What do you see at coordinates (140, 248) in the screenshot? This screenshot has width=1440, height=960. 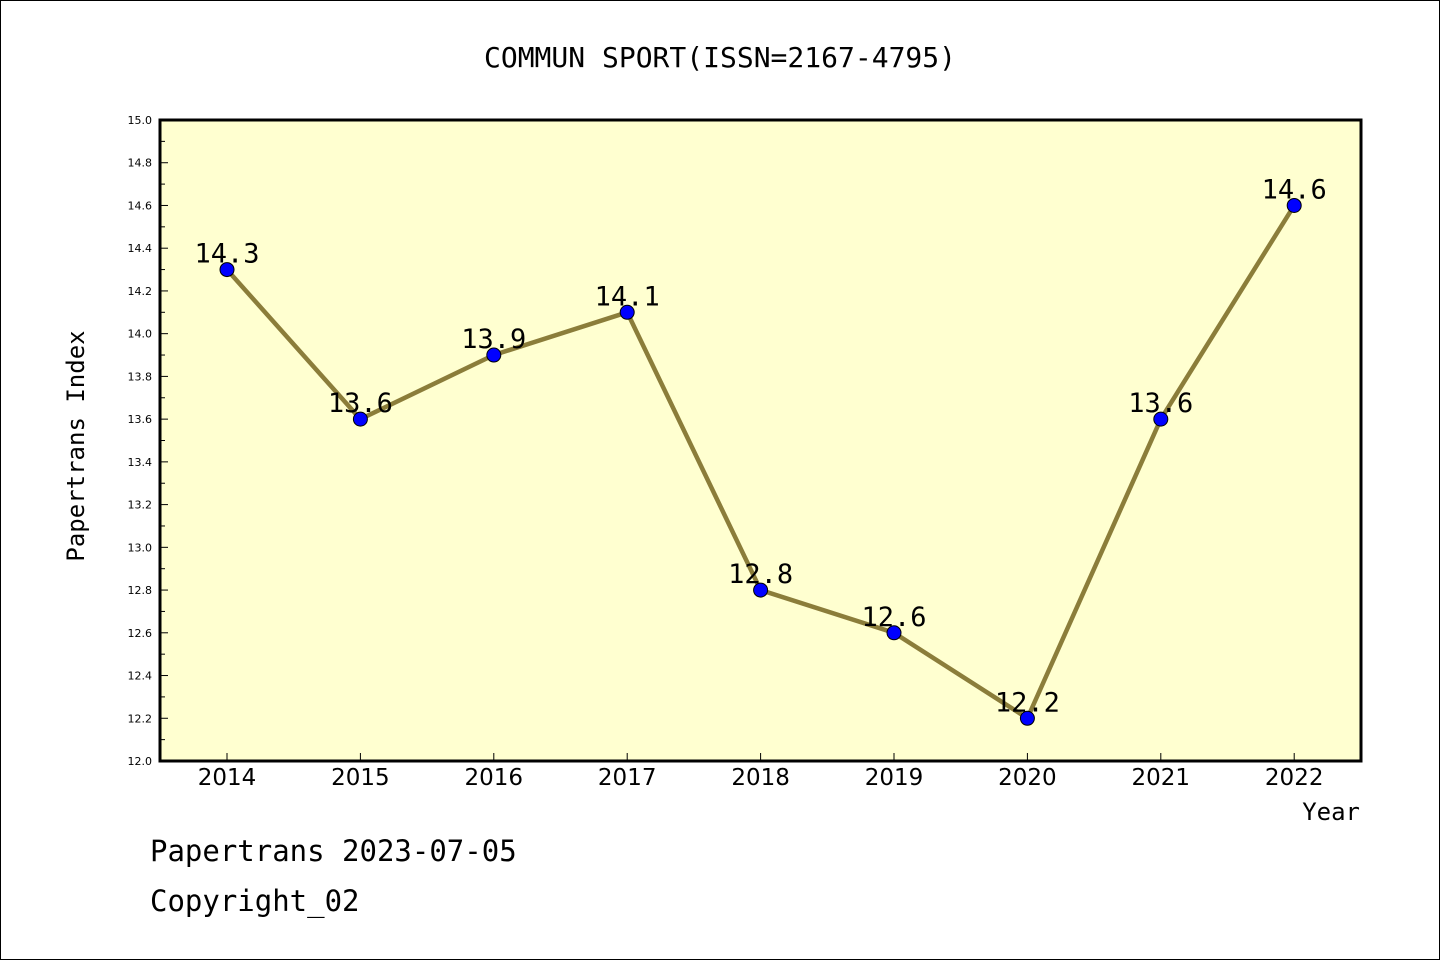 I see `y-tick-label: 14.4` at bounding box center [140, 248].